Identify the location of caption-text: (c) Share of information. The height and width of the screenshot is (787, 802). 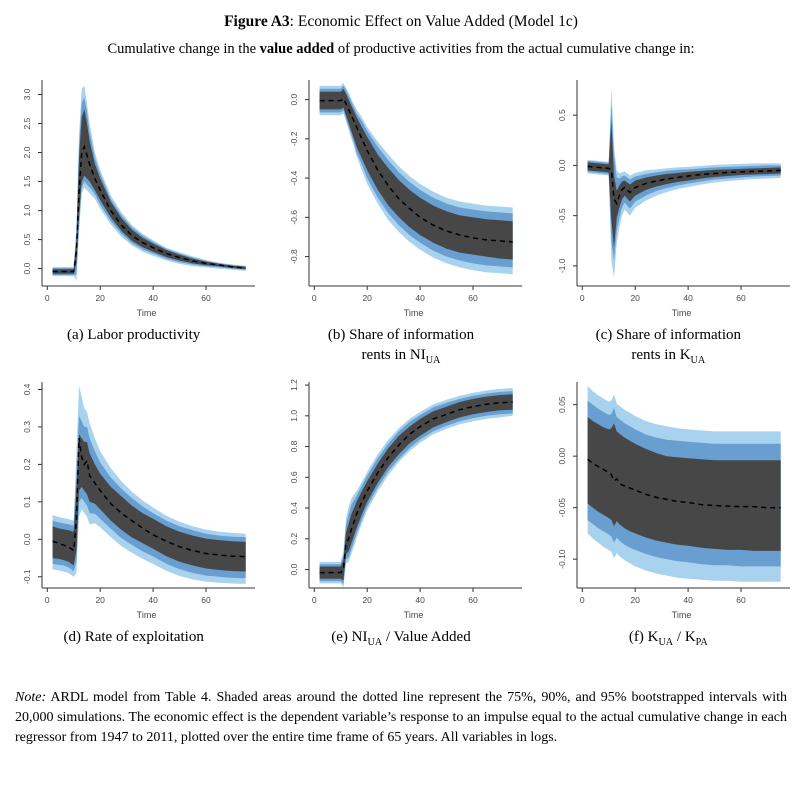
(668, 335).